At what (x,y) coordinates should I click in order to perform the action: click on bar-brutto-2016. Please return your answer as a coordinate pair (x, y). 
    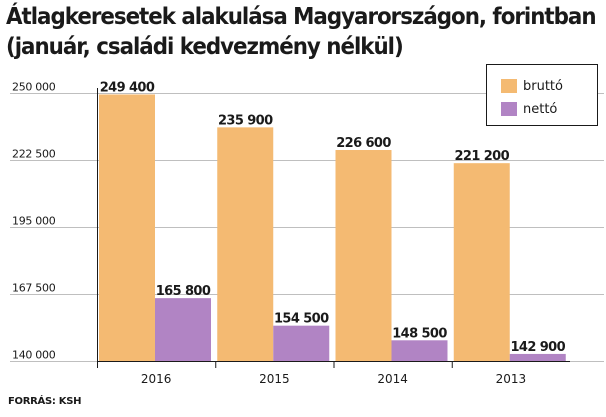
    Looking at the image, I should click on (127, 227).